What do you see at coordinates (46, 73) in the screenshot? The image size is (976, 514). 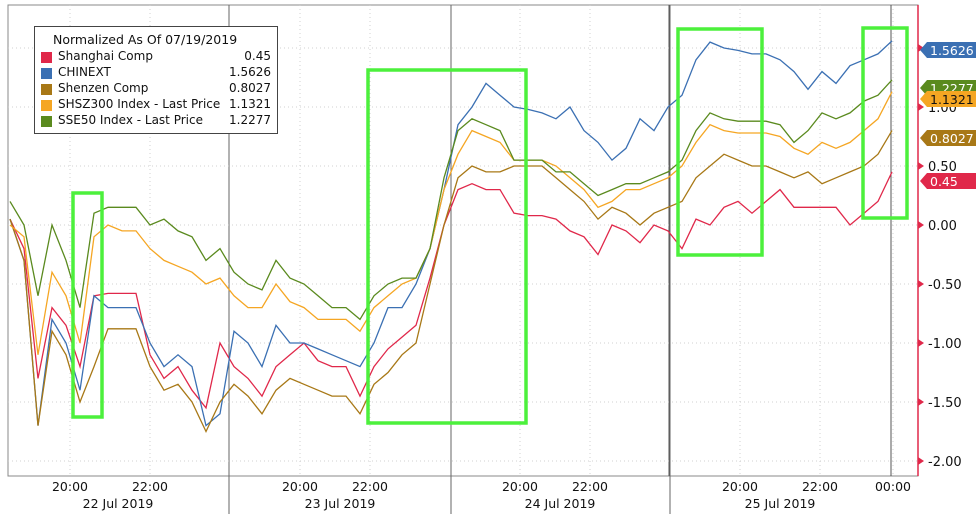 I see `legend-swatch-chinext` at bounding box center [46, 73].